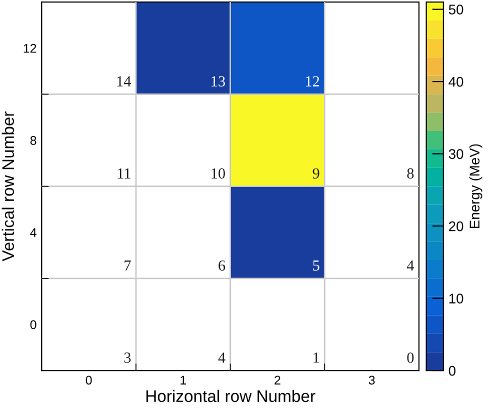 This screenshot has height=414, width=490. Describe the element at coordinates (183, 380) in the screenshot. I see `x-tick-label: 1` at that location.